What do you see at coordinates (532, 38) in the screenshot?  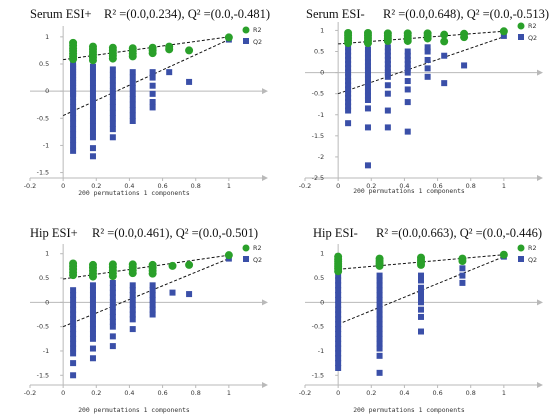 I see `legend-q2-label: Q2` at bounding box center [532, 38].